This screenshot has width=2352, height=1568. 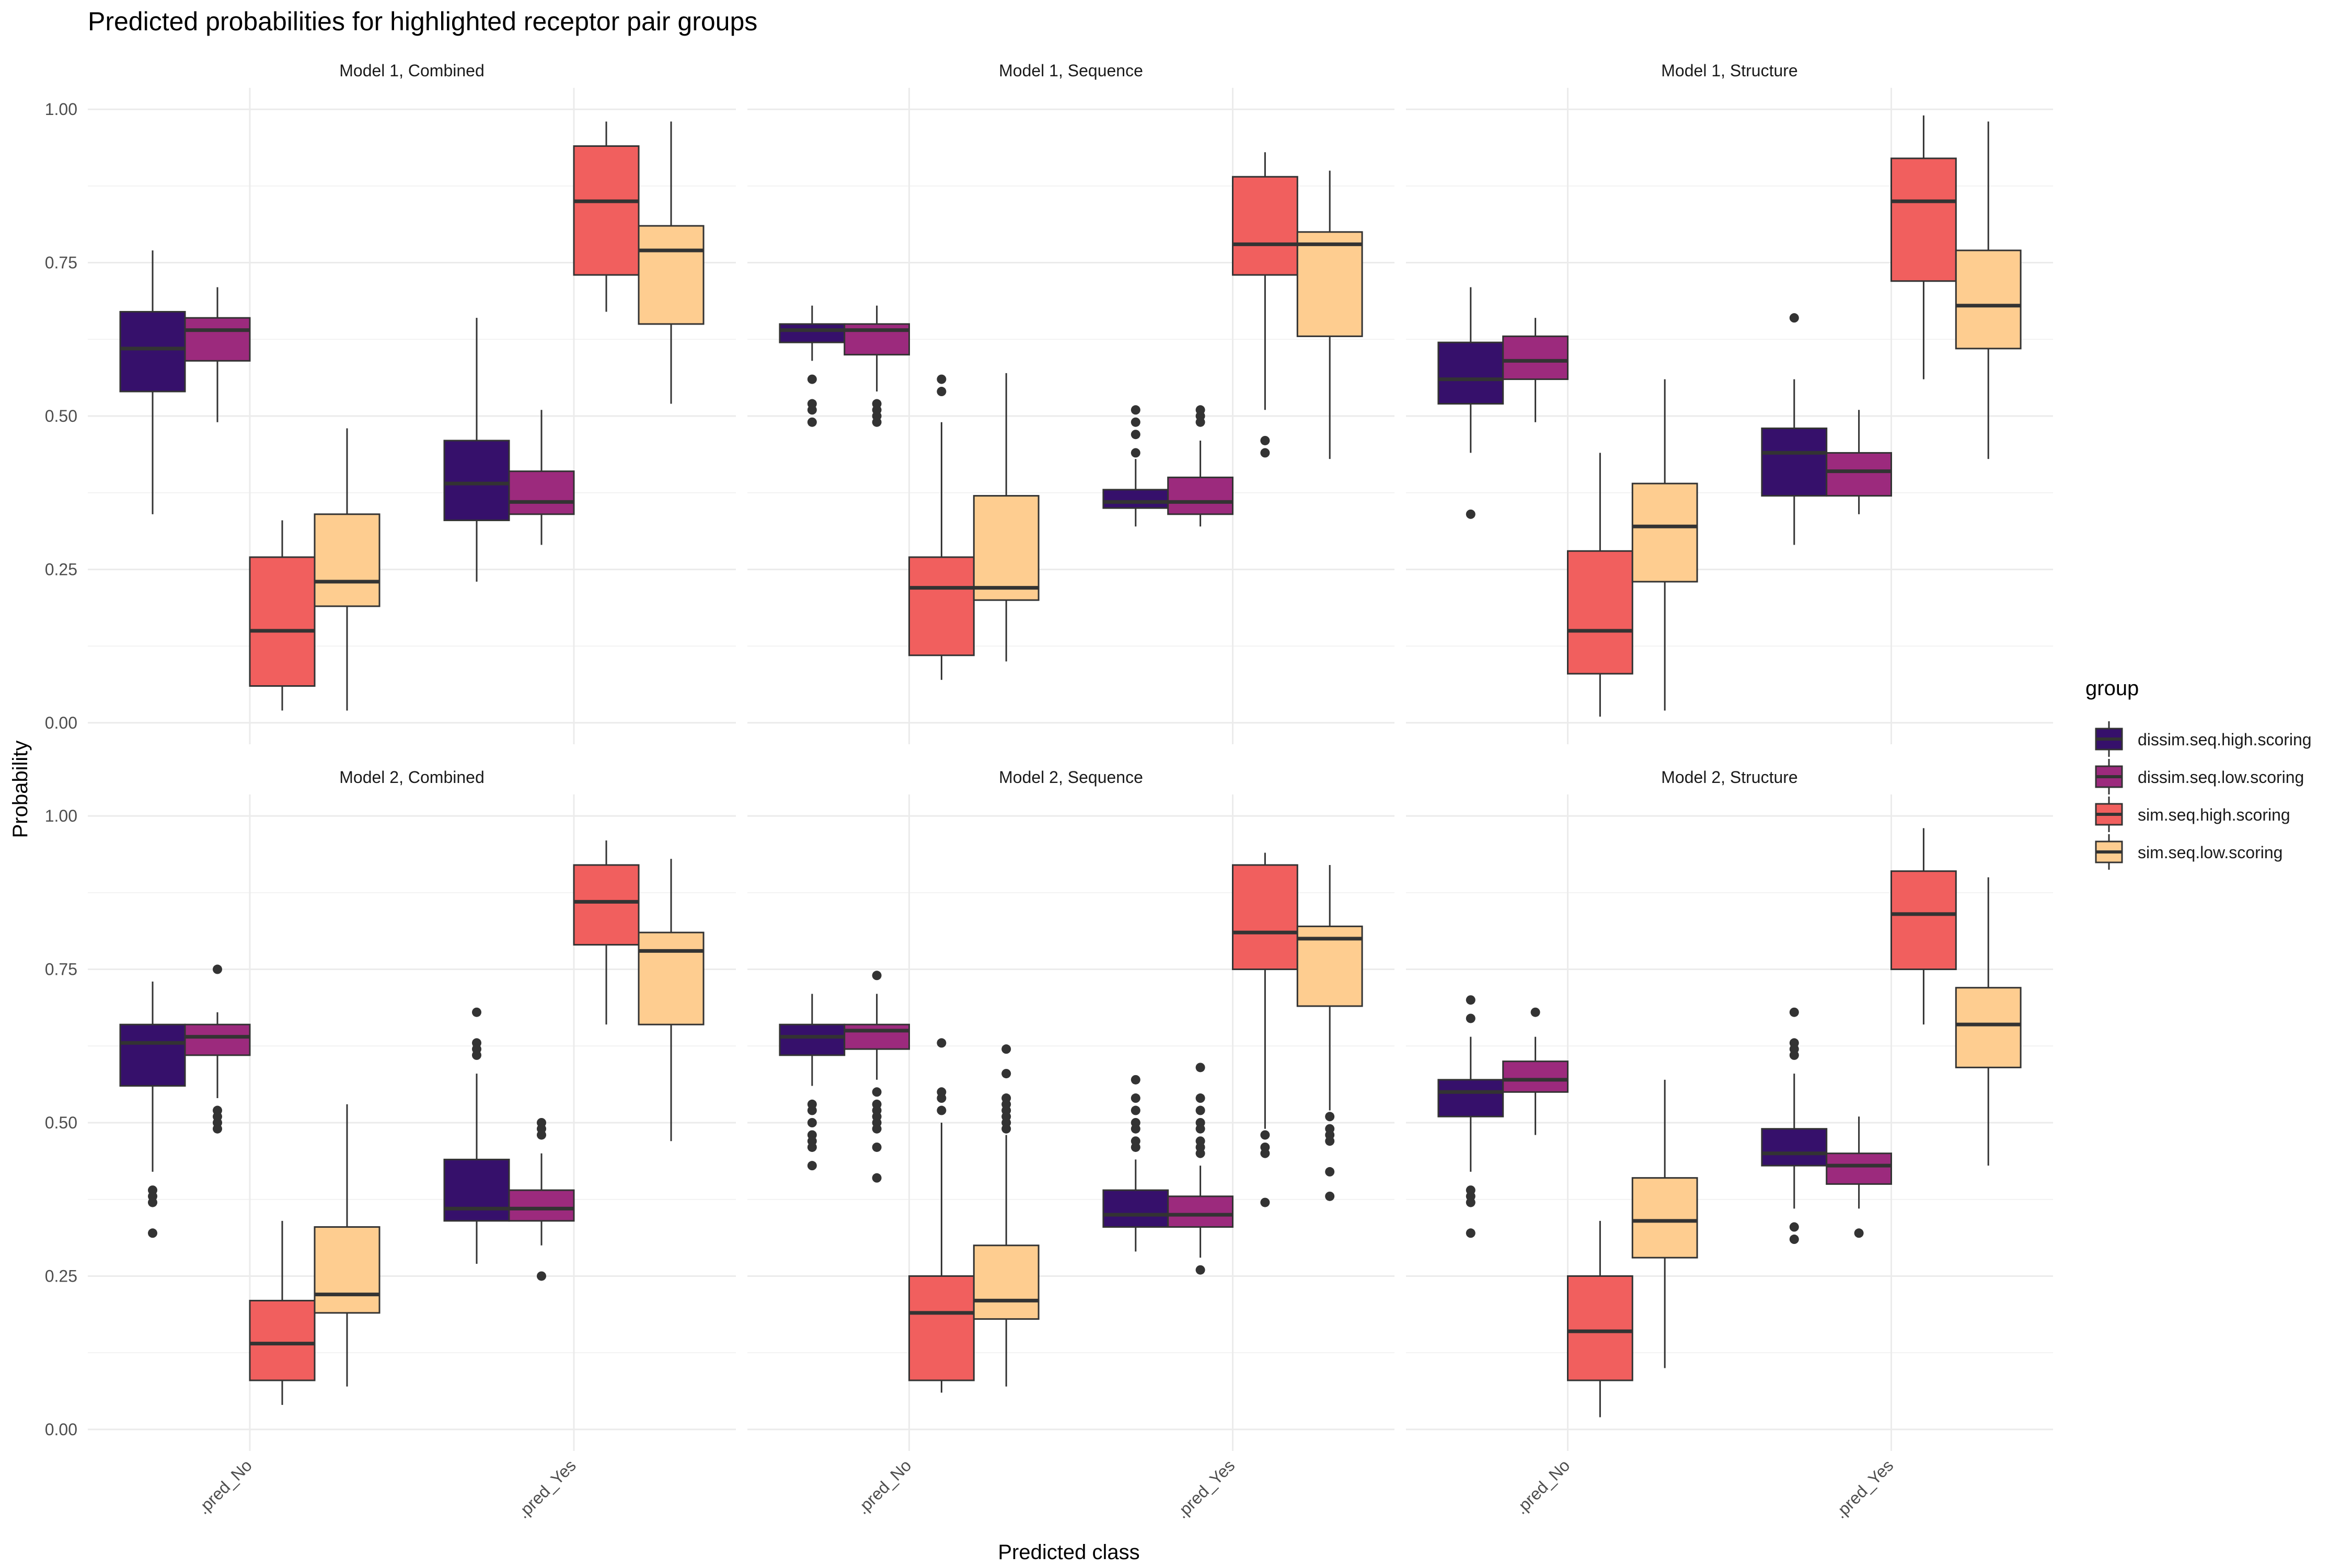 I want to click on legend-label: dissim.seq.high.scoring, so click(x=2225, y=739).